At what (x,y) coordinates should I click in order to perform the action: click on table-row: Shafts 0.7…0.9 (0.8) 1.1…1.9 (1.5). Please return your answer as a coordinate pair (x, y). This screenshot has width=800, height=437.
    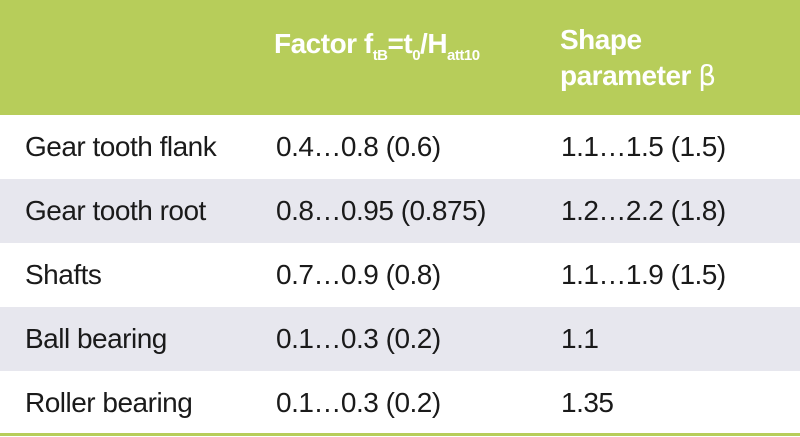
    Looking at the image, I should click on (400, 275).